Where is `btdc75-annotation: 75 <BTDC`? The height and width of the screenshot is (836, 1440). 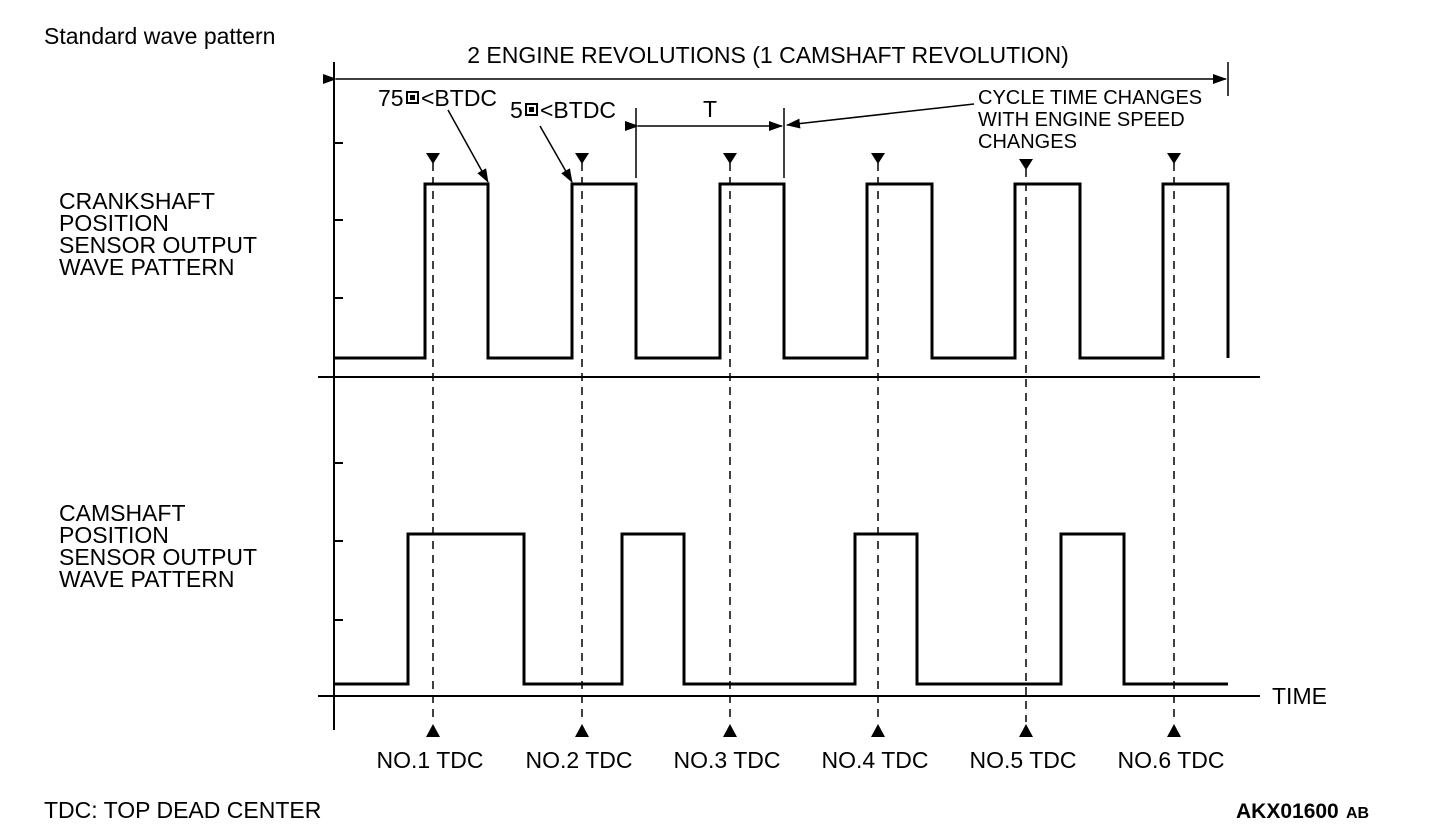
btdc75-annotation: 75 <BTDC is located at coordinates (437, 134).